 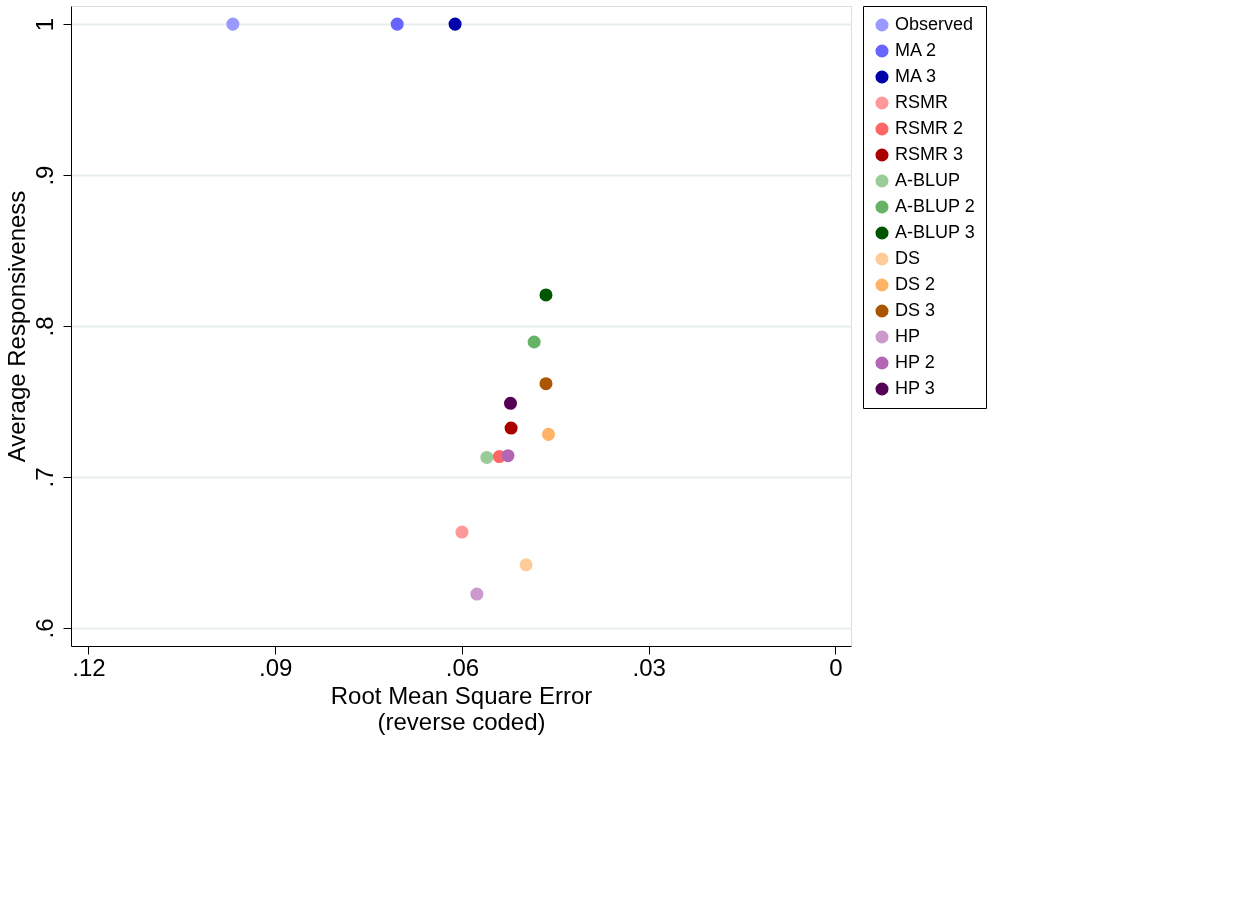 I want to click on legend-label: HP, so click(x=908, y=336).